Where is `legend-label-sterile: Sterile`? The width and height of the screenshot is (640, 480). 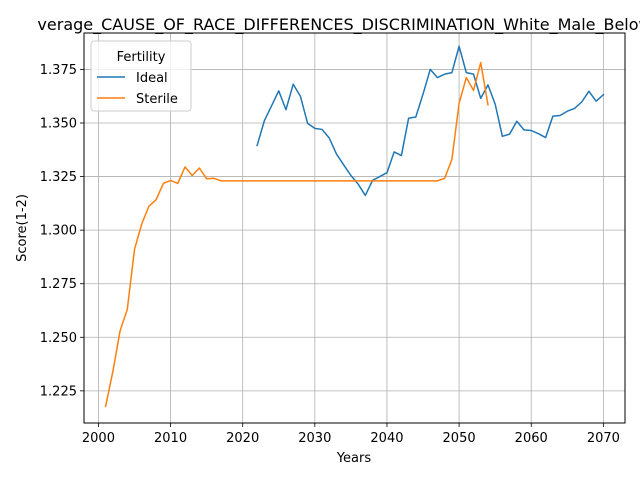 legend-label-sterile: Sterile is located at coordinates (157, 99).